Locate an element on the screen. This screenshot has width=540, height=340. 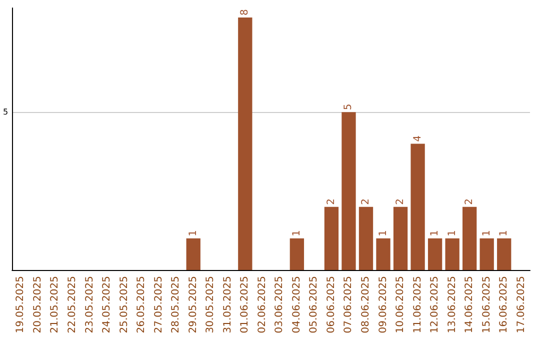
x-tick-label: 17.06.2025 is located at coordinates (521, 305).